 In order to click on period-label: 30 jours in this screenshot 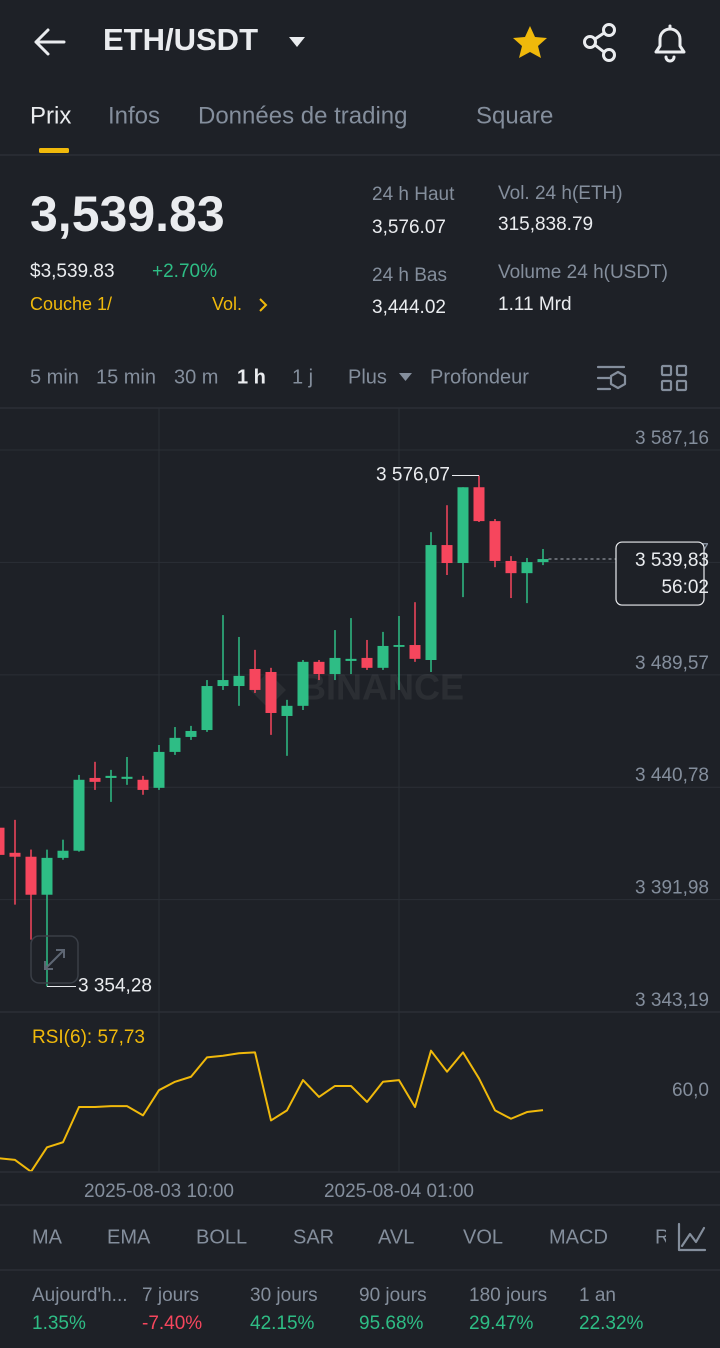, I will do `click(284, 1295)`.